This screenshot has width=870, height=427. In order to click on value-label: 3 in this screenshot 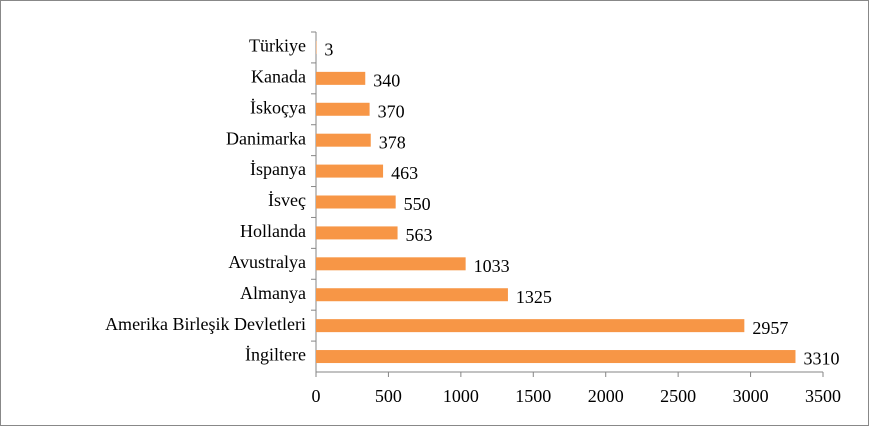, I will do `click(328, 50)`.